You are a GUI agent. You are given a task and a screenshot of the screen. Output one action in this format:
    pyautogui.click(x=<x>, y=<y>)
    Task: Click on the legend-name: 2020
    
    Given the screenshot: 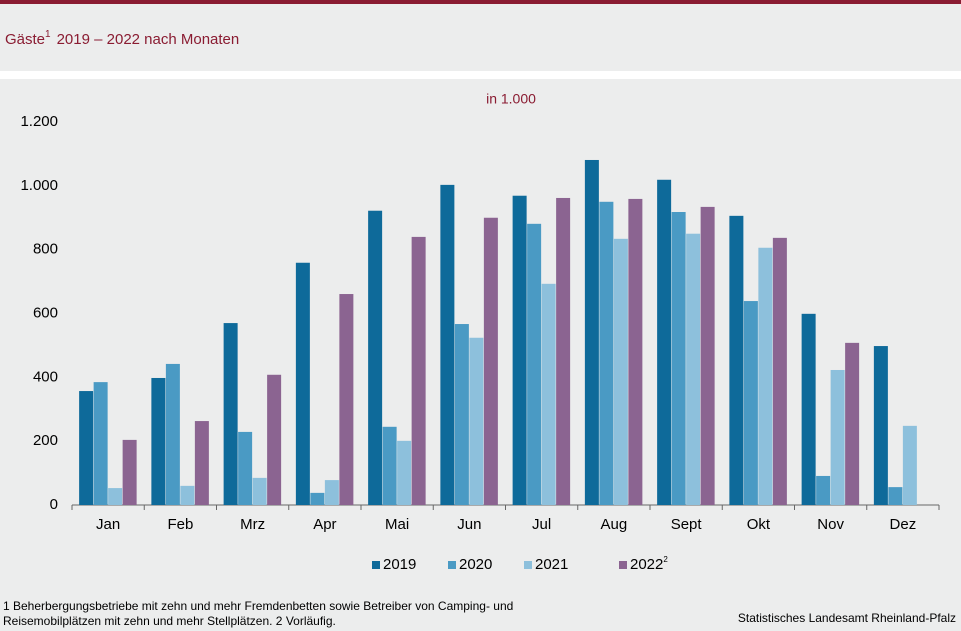 What is the action you would take?
    pyautogui.click(x=475, y=564)
    